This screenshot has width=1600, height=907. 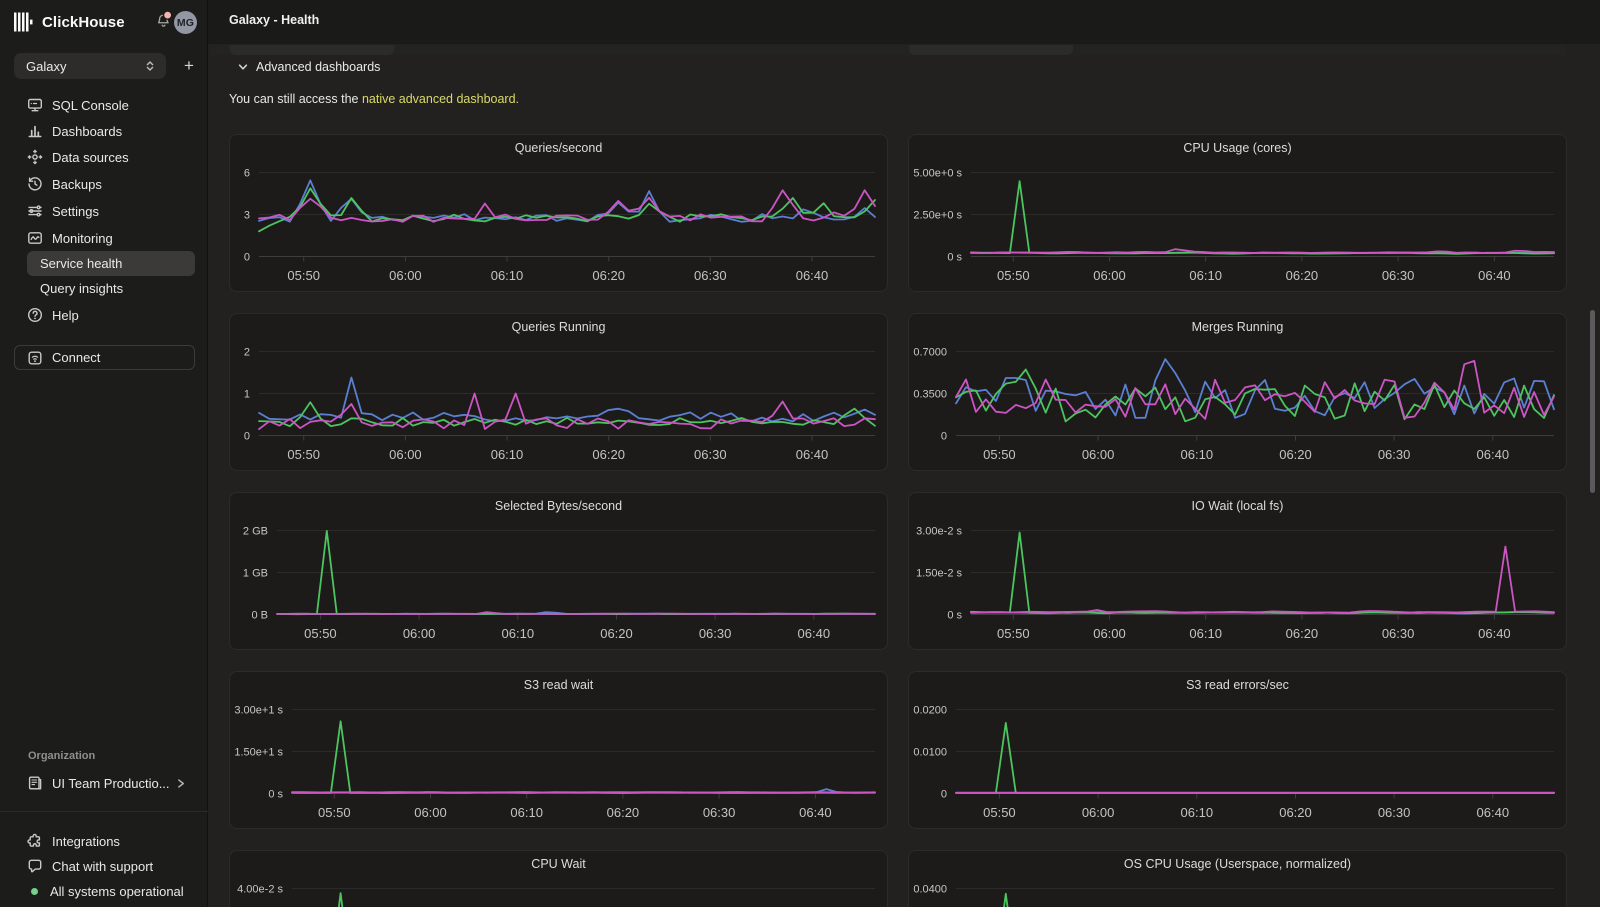 I want to click on svg-text: 0.0100, so click(x=930, y=753).